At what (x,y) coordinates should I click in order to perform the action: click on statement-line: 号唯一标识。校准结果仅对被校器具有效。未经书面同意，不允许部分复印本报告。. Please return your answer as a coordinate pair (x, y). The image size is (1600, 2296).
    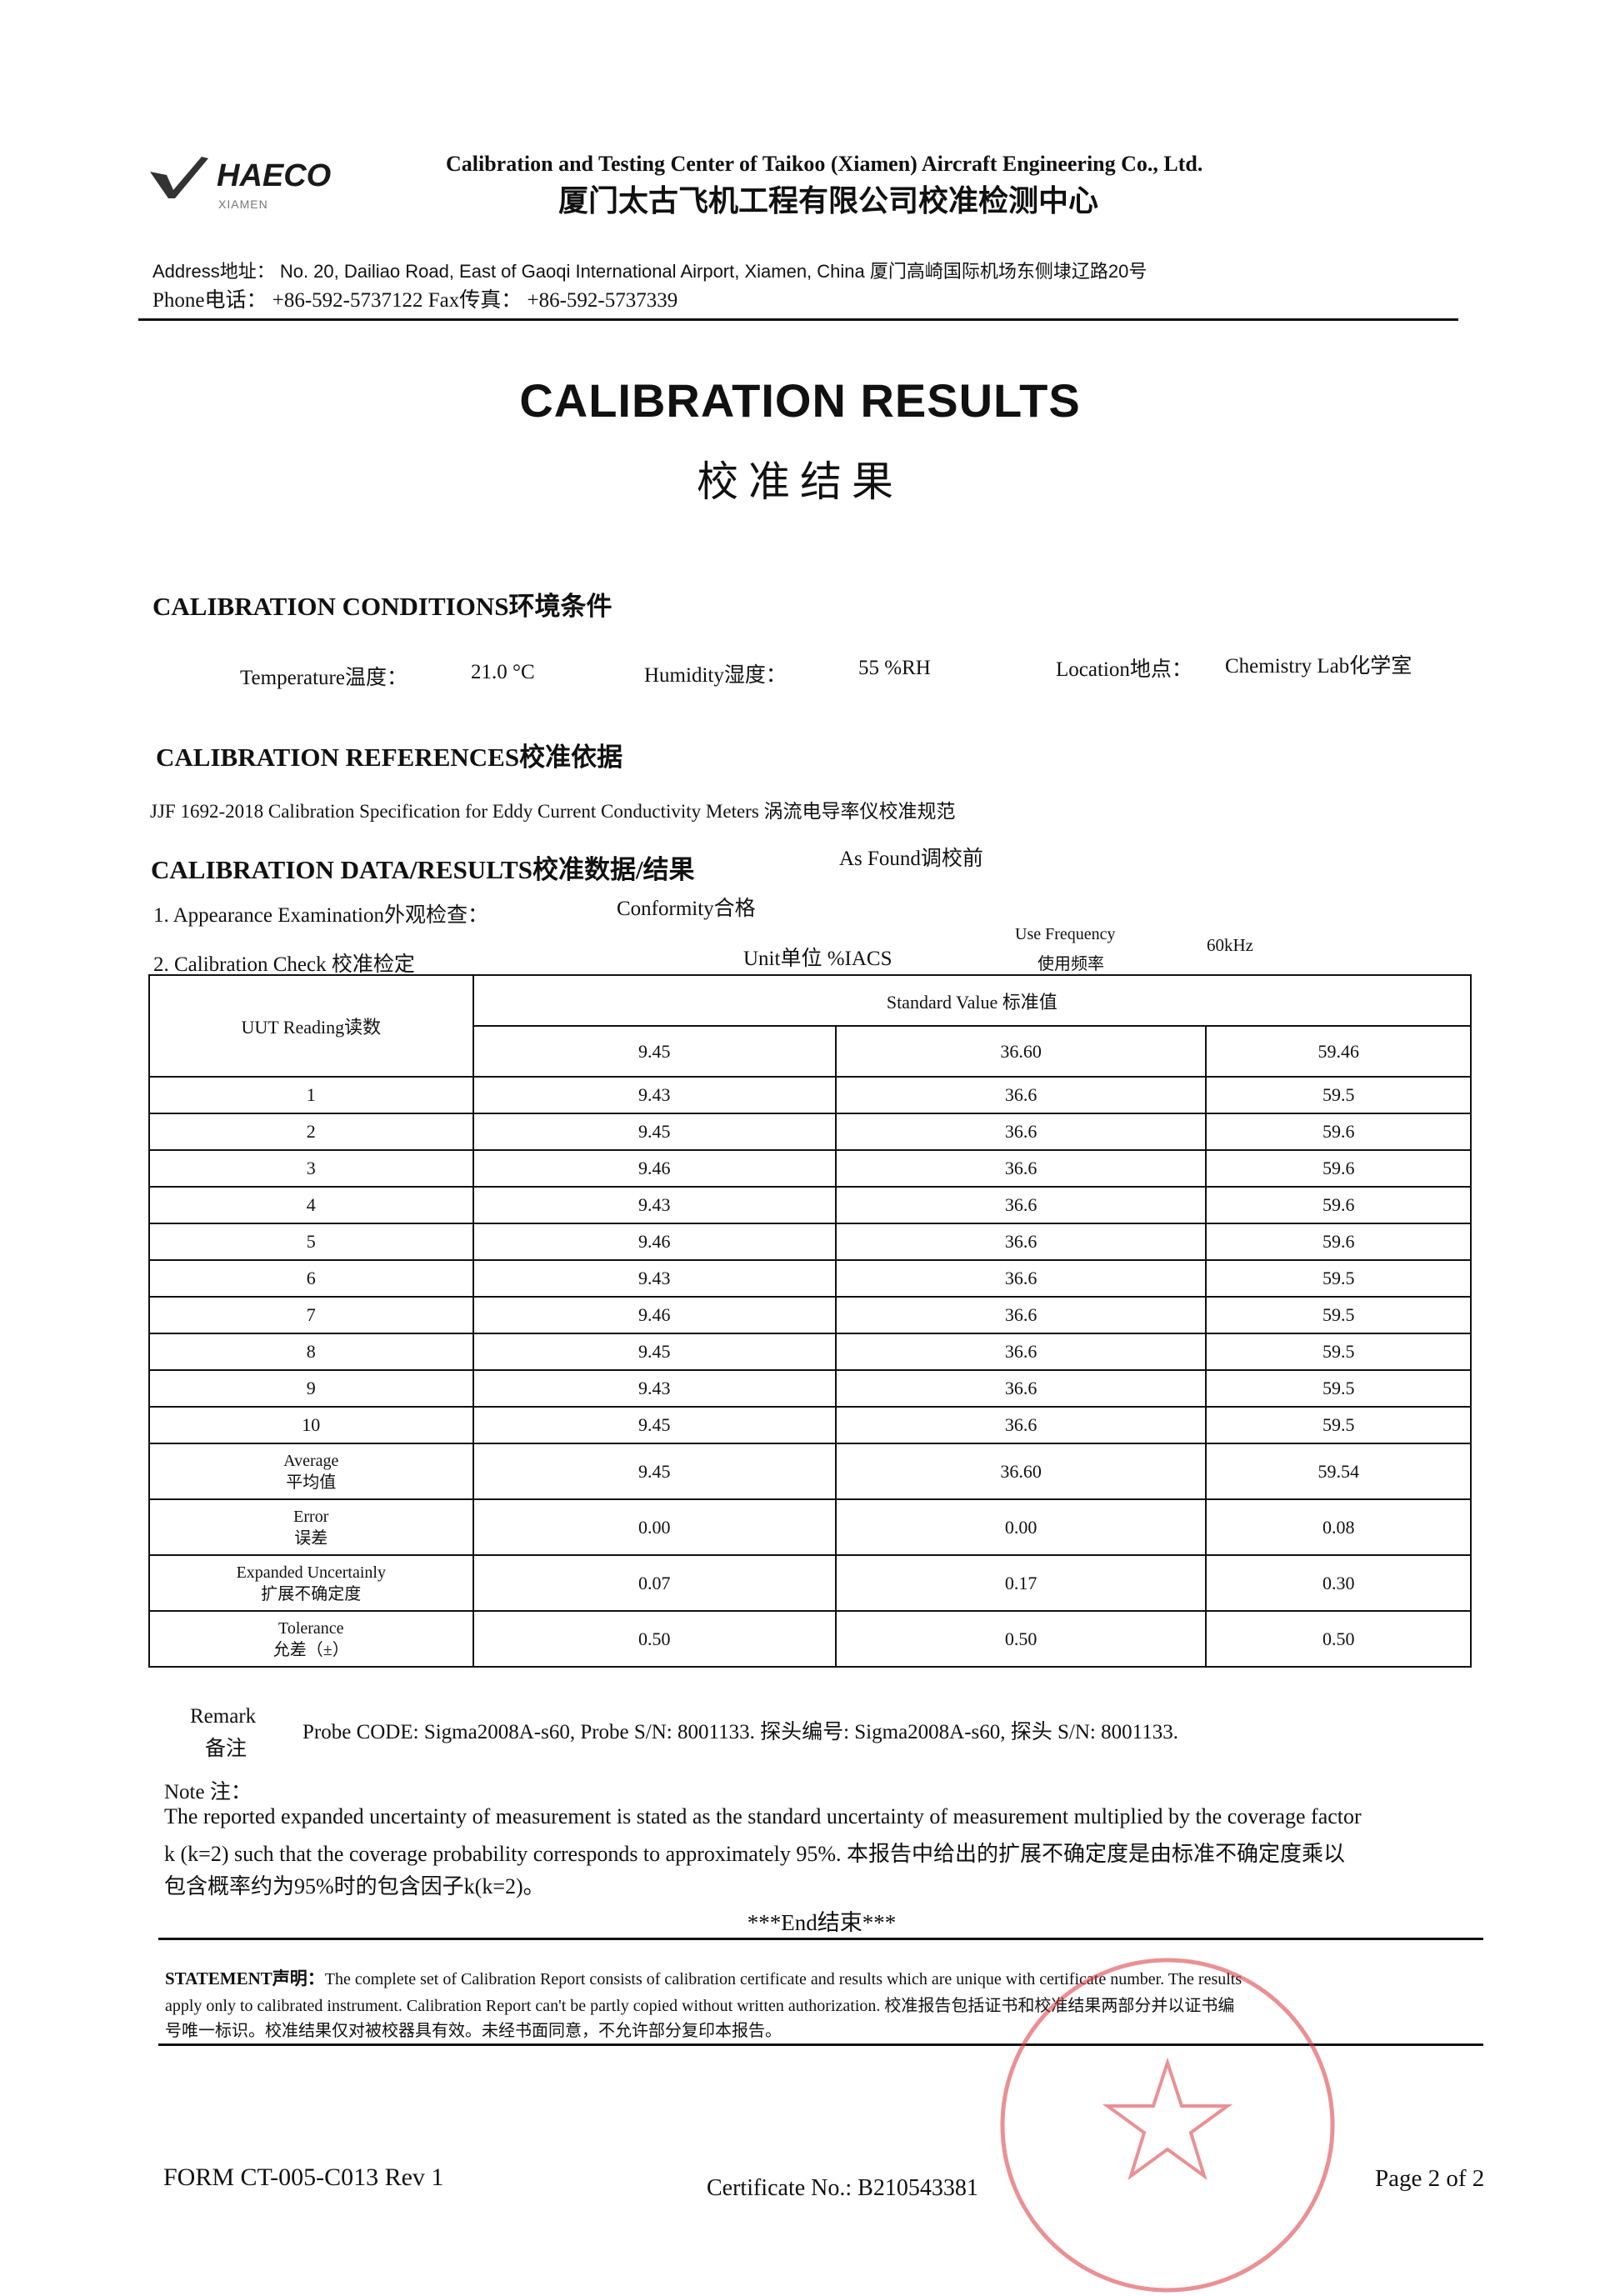
    Looking at the image, I should click on (473, 2031).